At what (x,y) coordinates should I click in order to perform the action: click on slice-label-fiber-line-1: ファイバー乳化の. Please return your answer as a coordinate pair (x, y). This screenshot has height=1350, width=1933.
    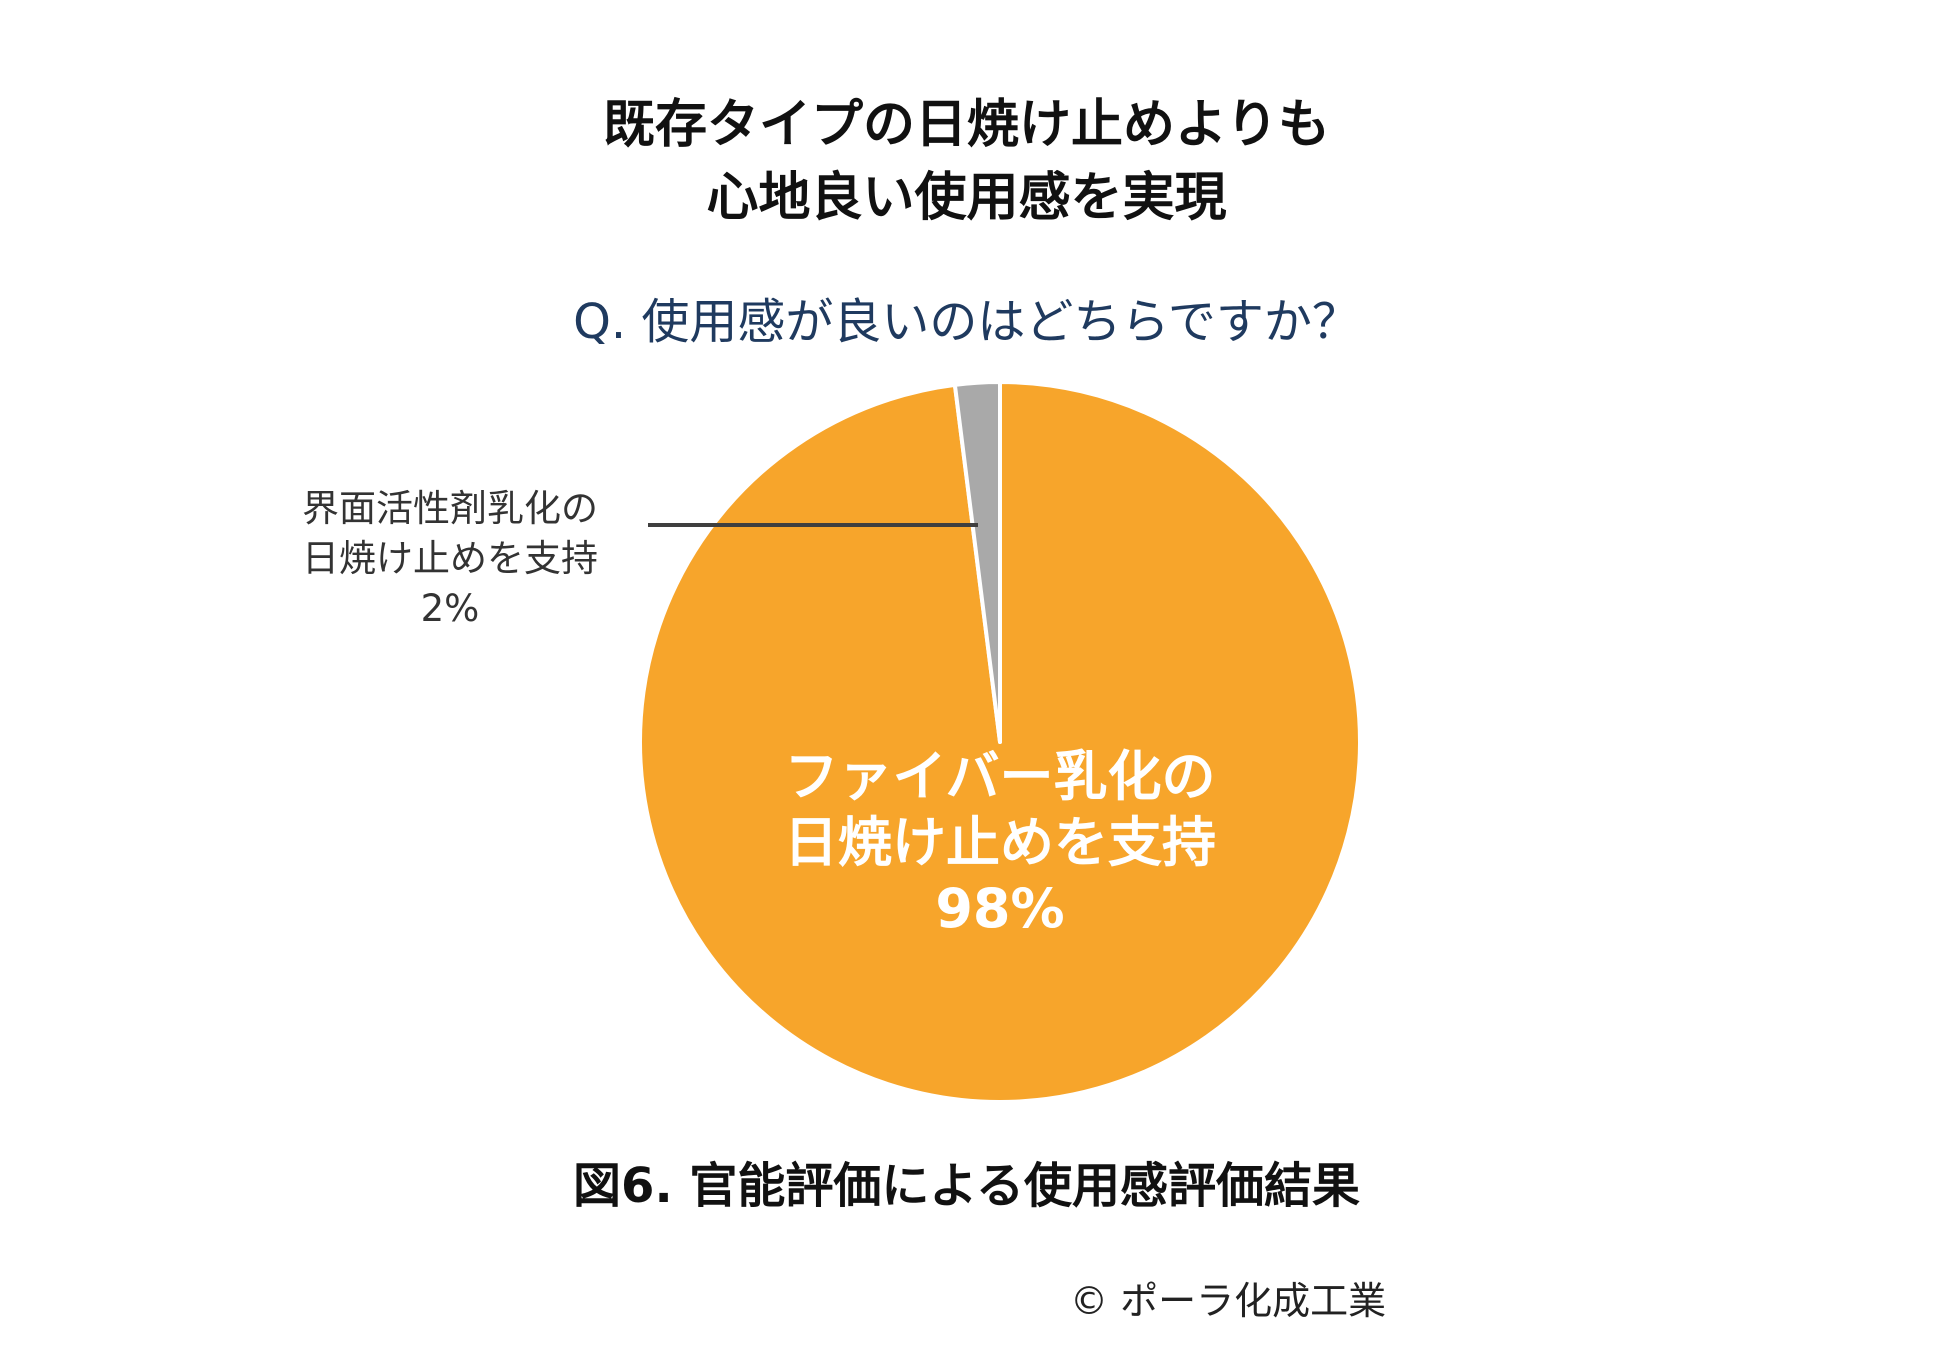
    Looking at the image, I should click on (1000, 776).